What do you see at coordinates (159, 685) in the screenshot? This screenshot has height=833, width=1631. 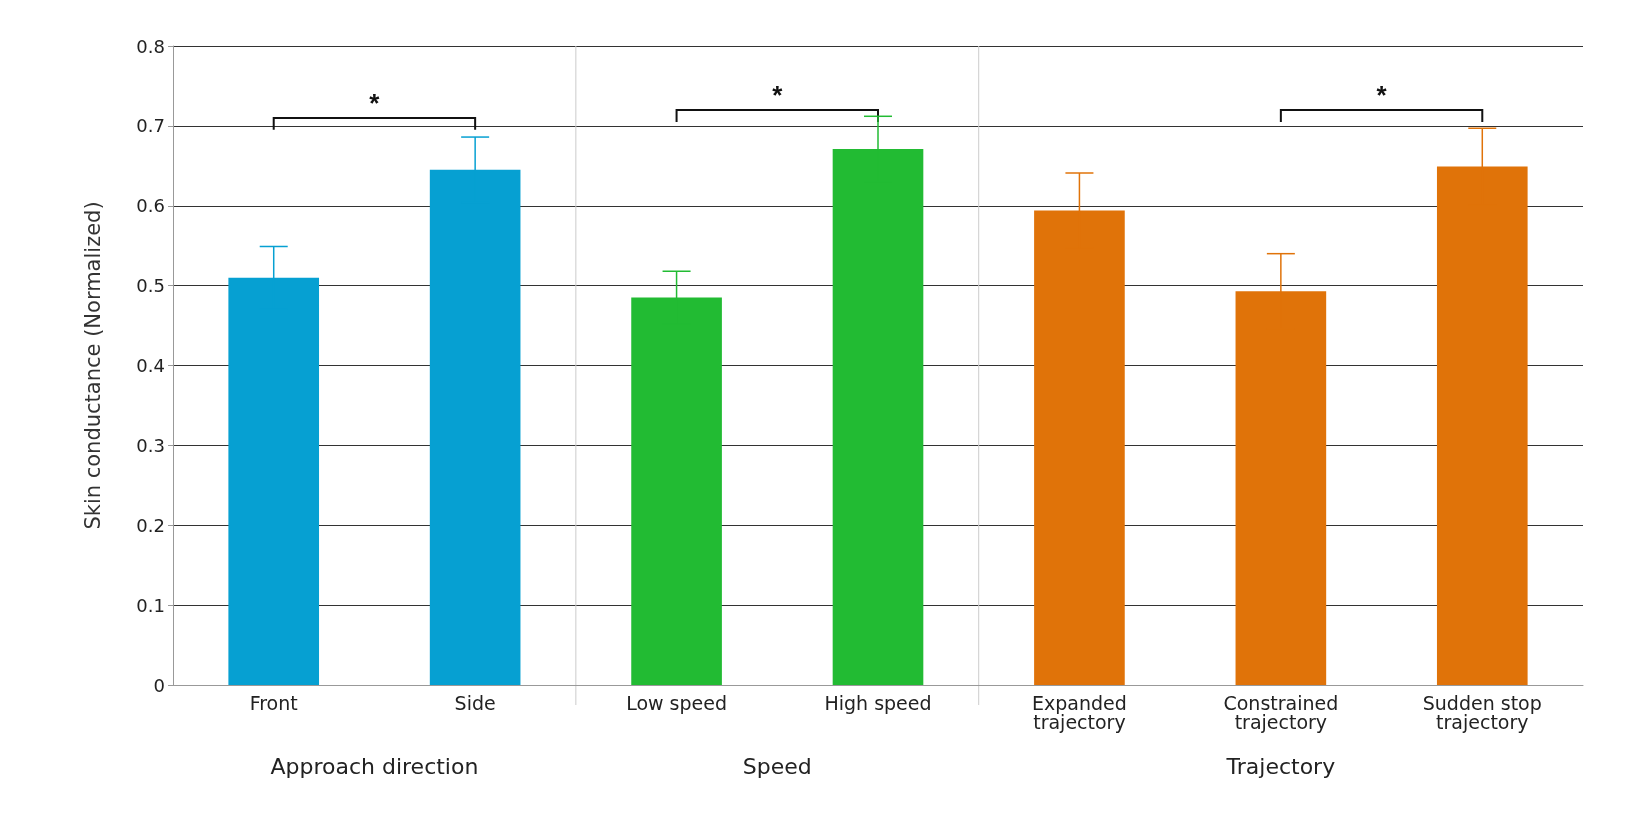 I see `y-tick-label: 0` at bounding box center [159, 685].